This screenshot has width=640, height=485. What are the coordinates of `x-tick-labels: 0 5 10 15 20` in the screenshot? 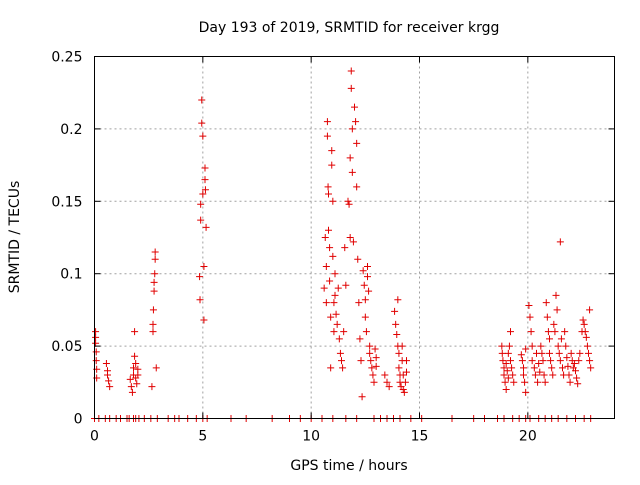 It's located at (313, 437).